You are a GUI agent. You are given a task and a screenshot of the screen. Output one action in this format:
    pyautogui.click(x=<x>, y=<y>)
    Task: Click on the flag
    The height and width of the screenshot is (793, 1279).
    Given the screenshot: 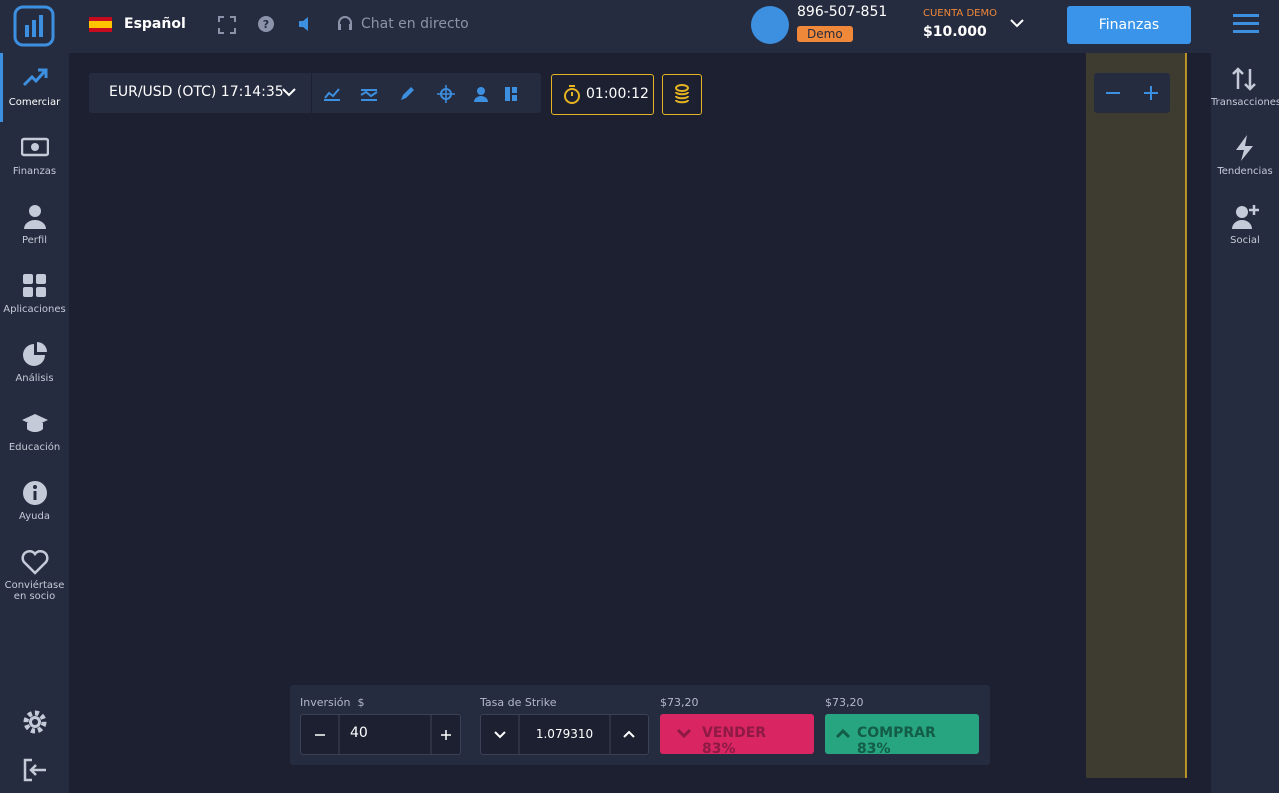 What is the action you would take?
    pyautogui.click(x=100, y=24)
    